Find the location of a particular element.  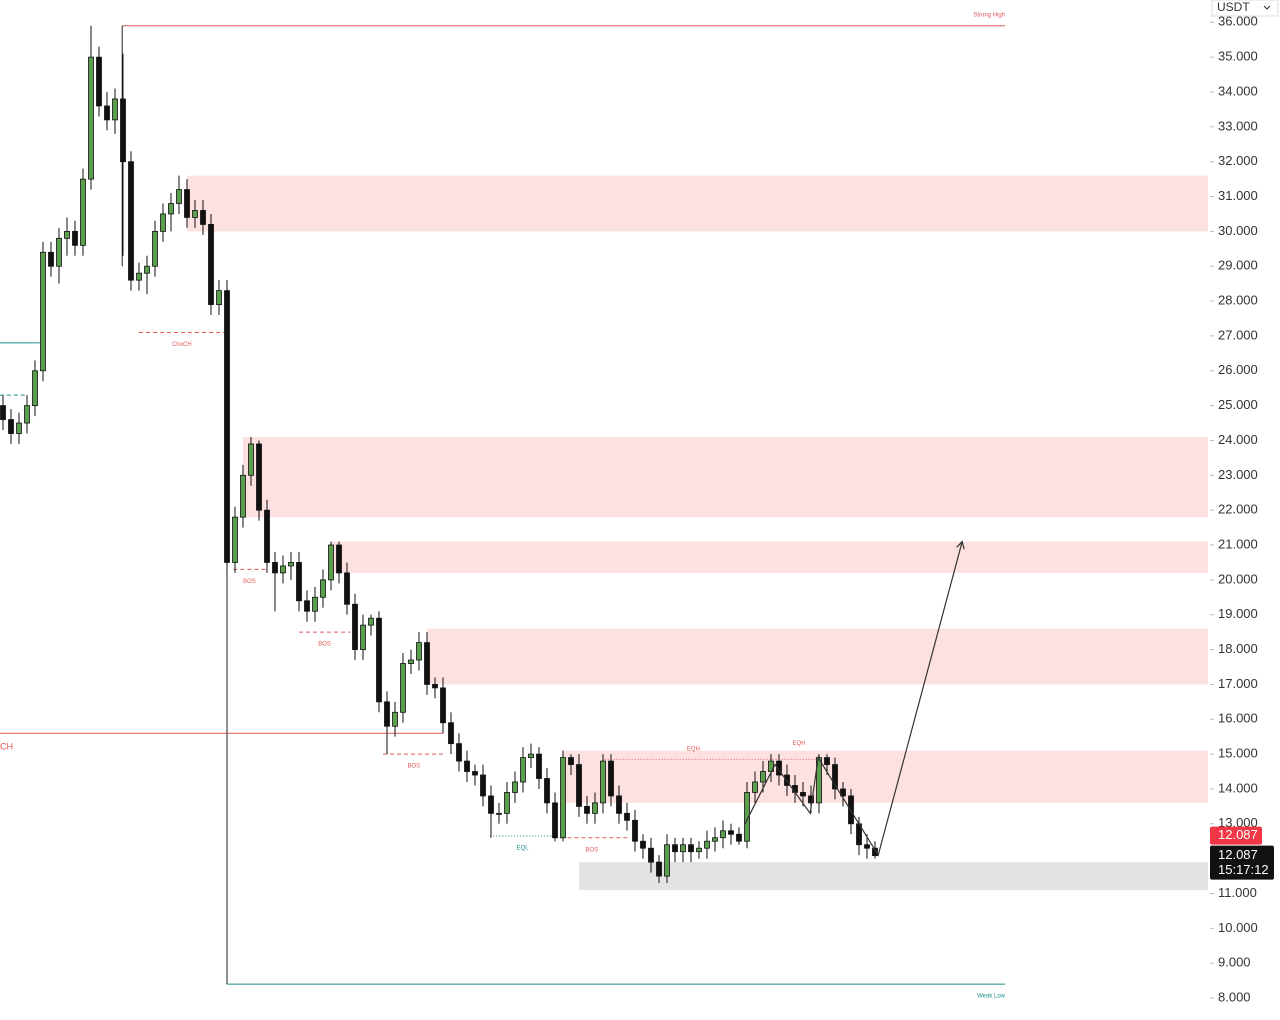

last-price-tag is located at coordinates (1236, 835).